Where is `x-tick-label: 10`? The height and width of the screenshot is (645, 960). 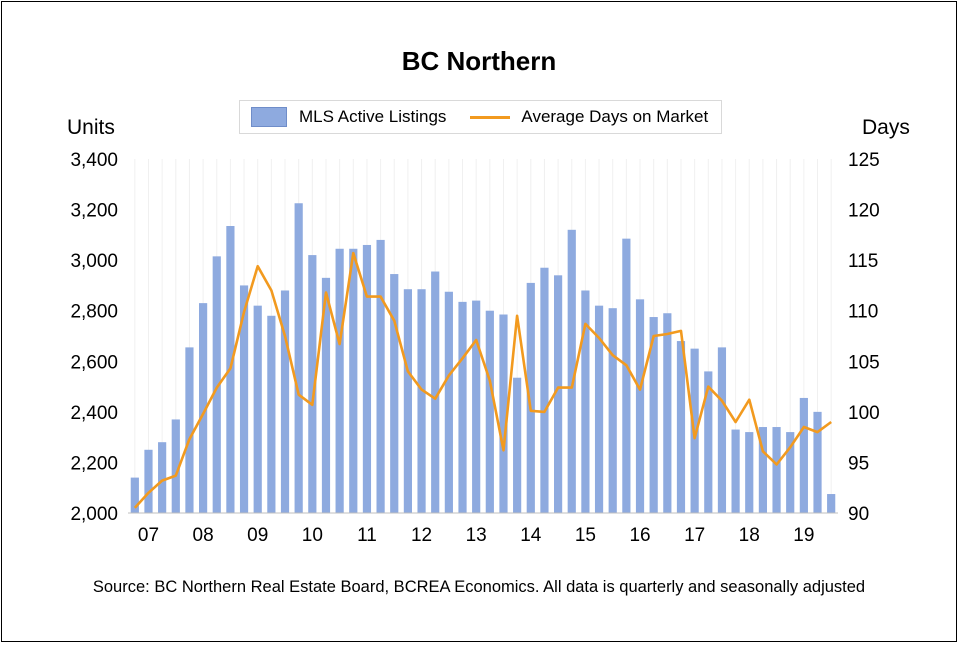
x-tick-label: 10 is located at coordinates (312, 535).